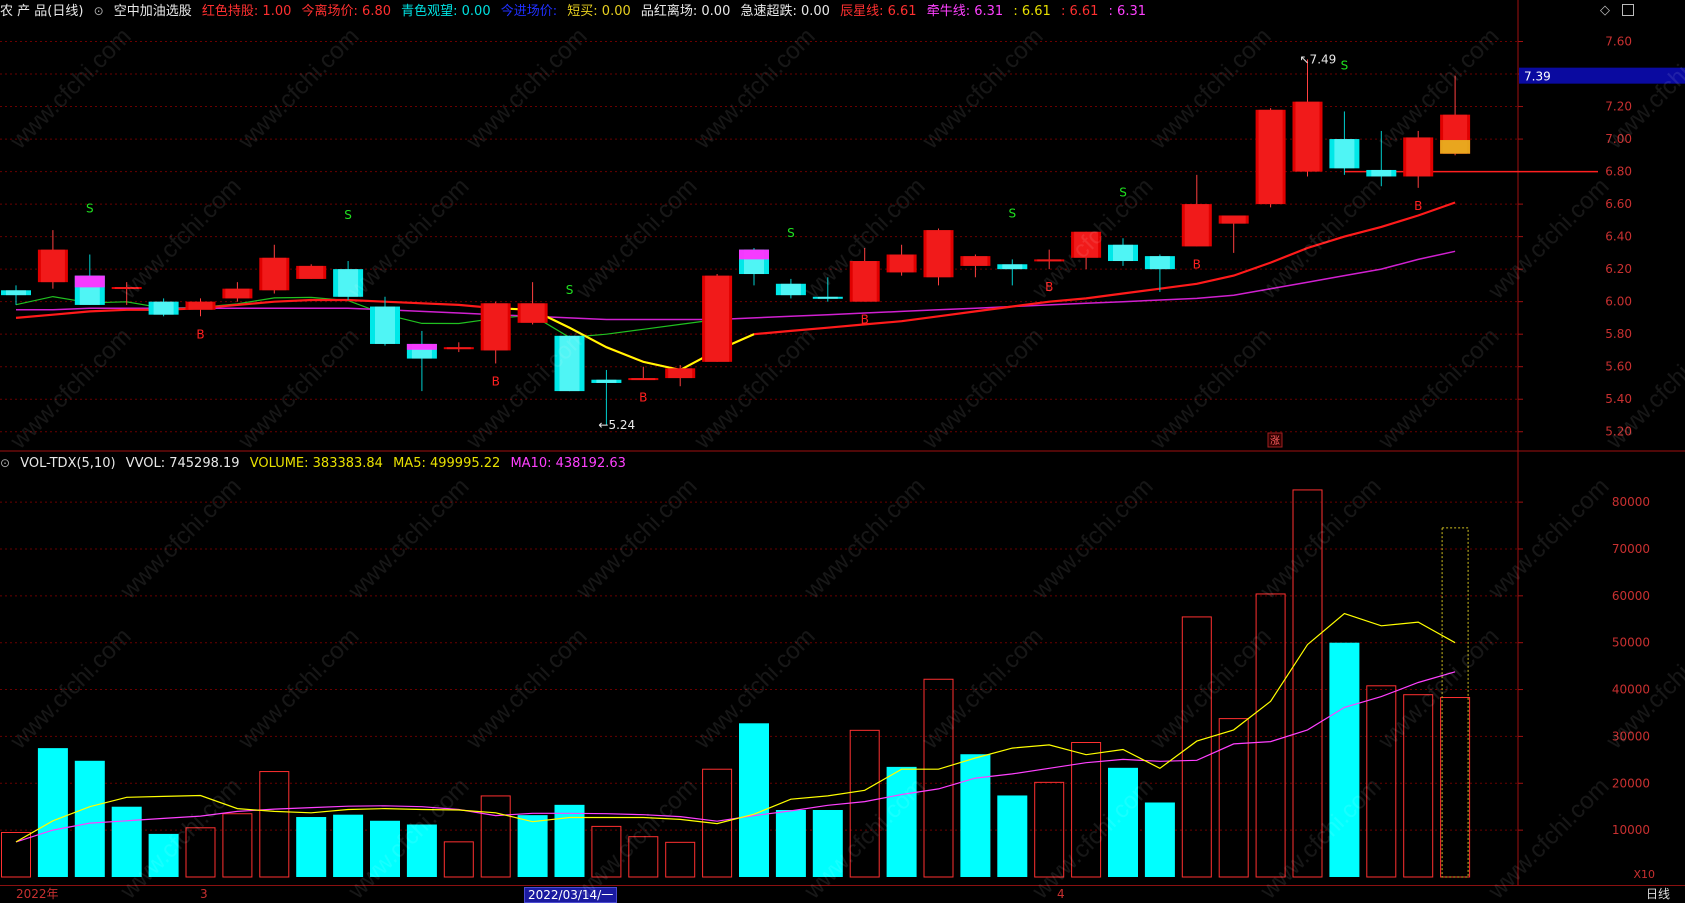 The image size is (1685, 903). Describe the element at coordinates (152, 11) in the screenshot. I see `formula-name: 空中加油选股` at that location.